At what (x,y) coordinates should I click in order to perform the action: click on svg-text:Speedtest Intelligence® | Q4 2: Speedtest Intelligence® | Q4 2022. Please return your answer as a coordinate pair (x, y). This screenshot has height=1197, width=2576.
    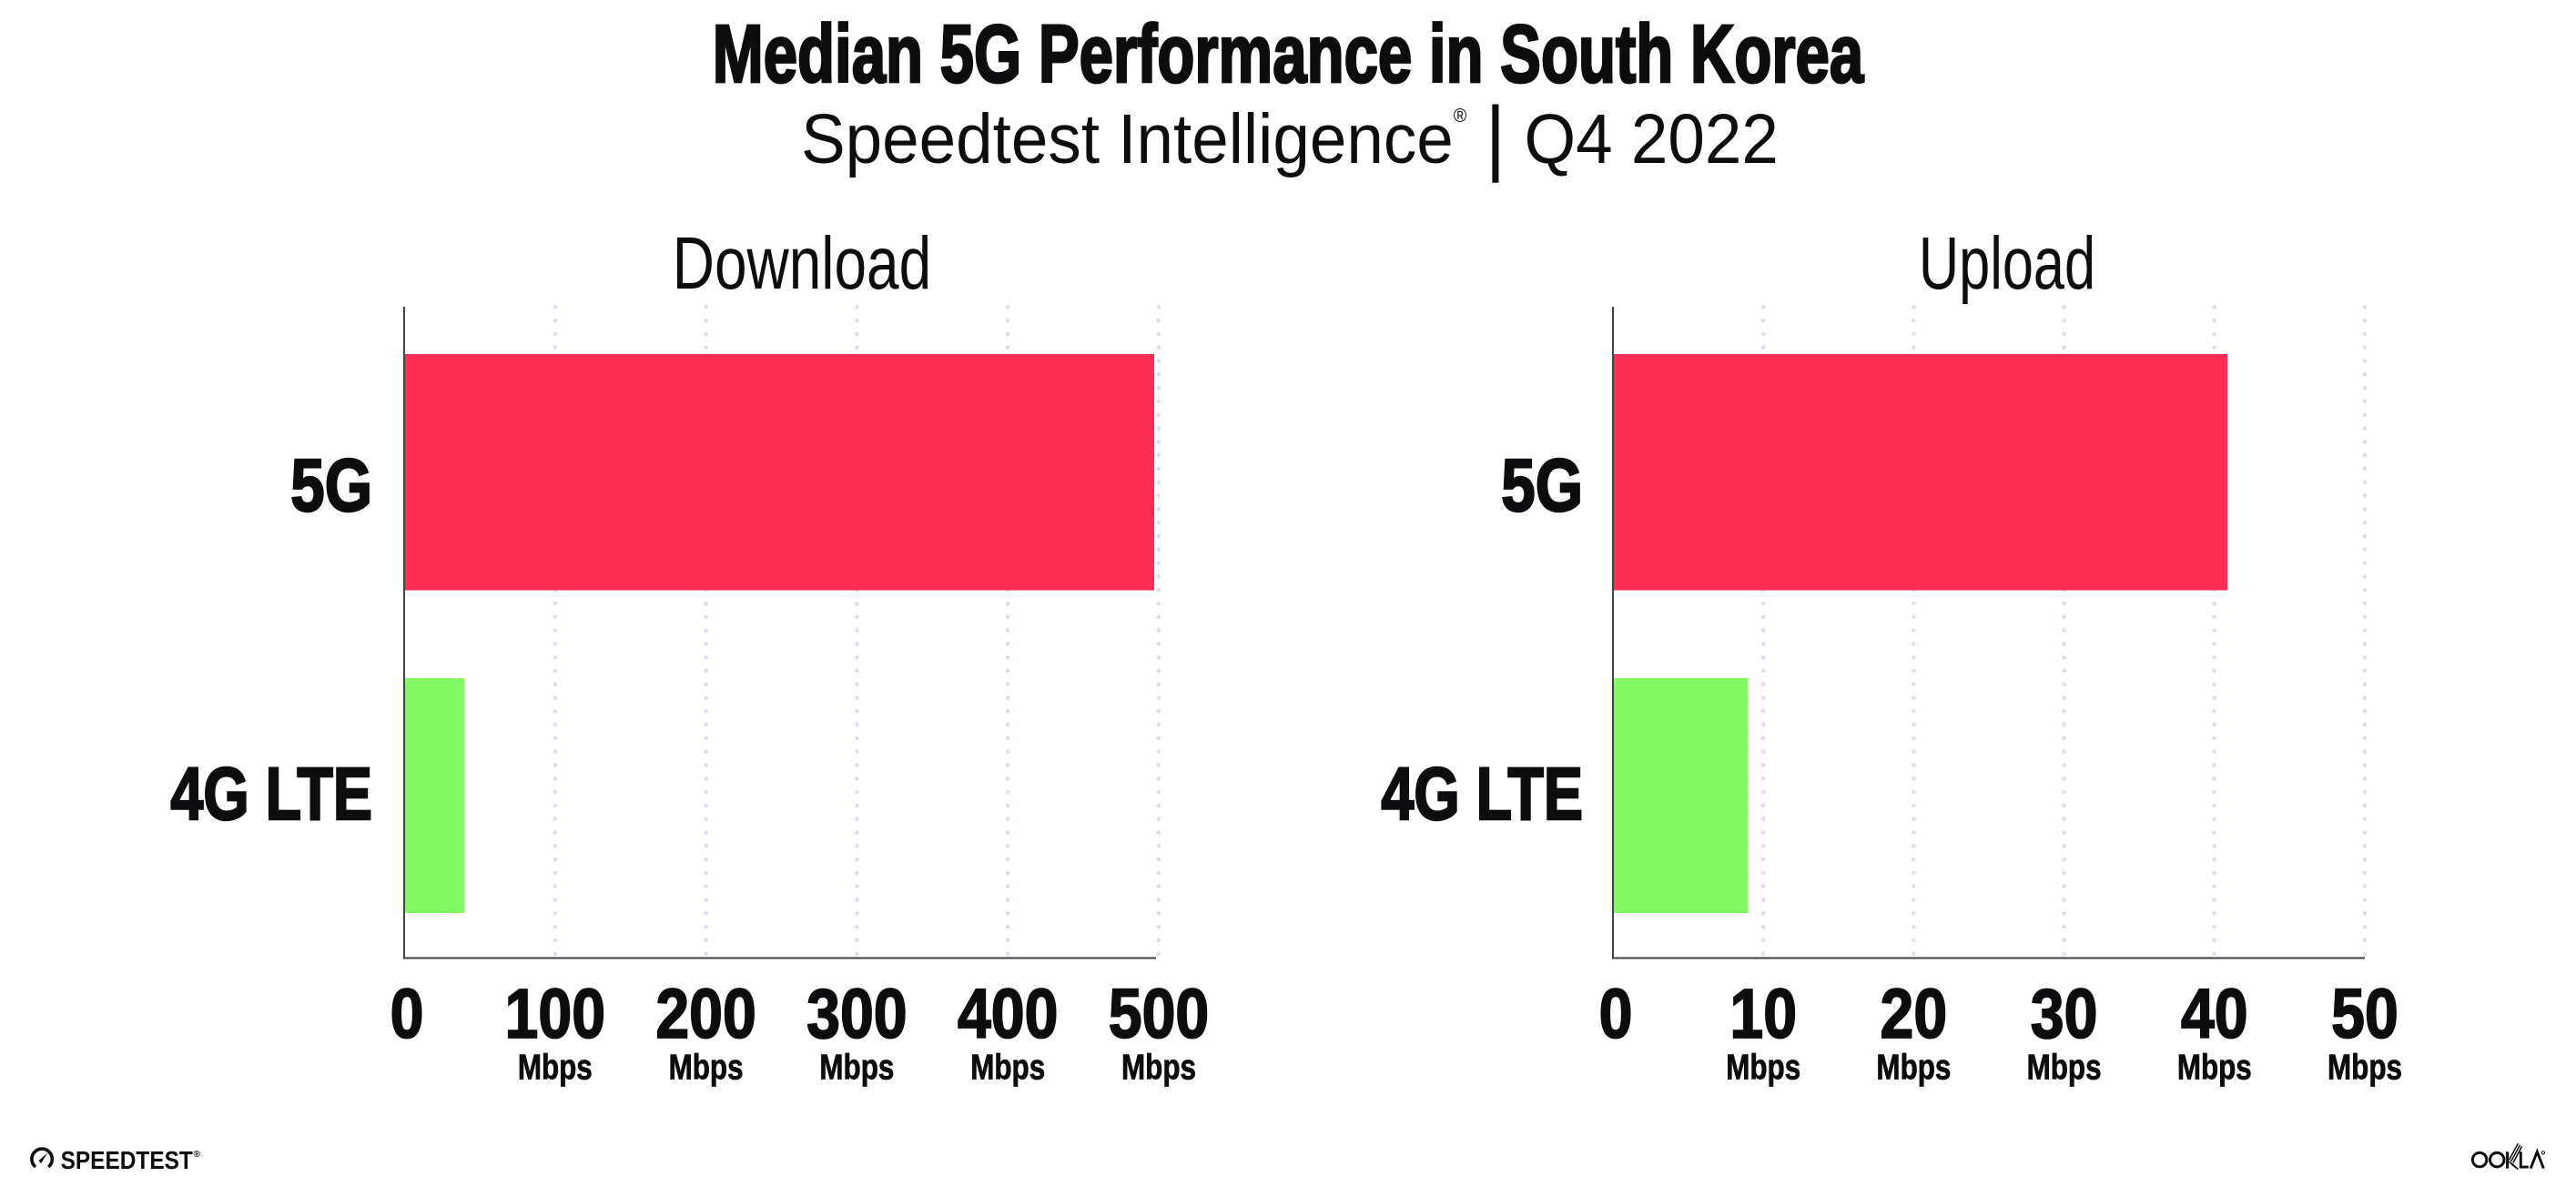
    Looking at the image, I should click on (1290, 136).